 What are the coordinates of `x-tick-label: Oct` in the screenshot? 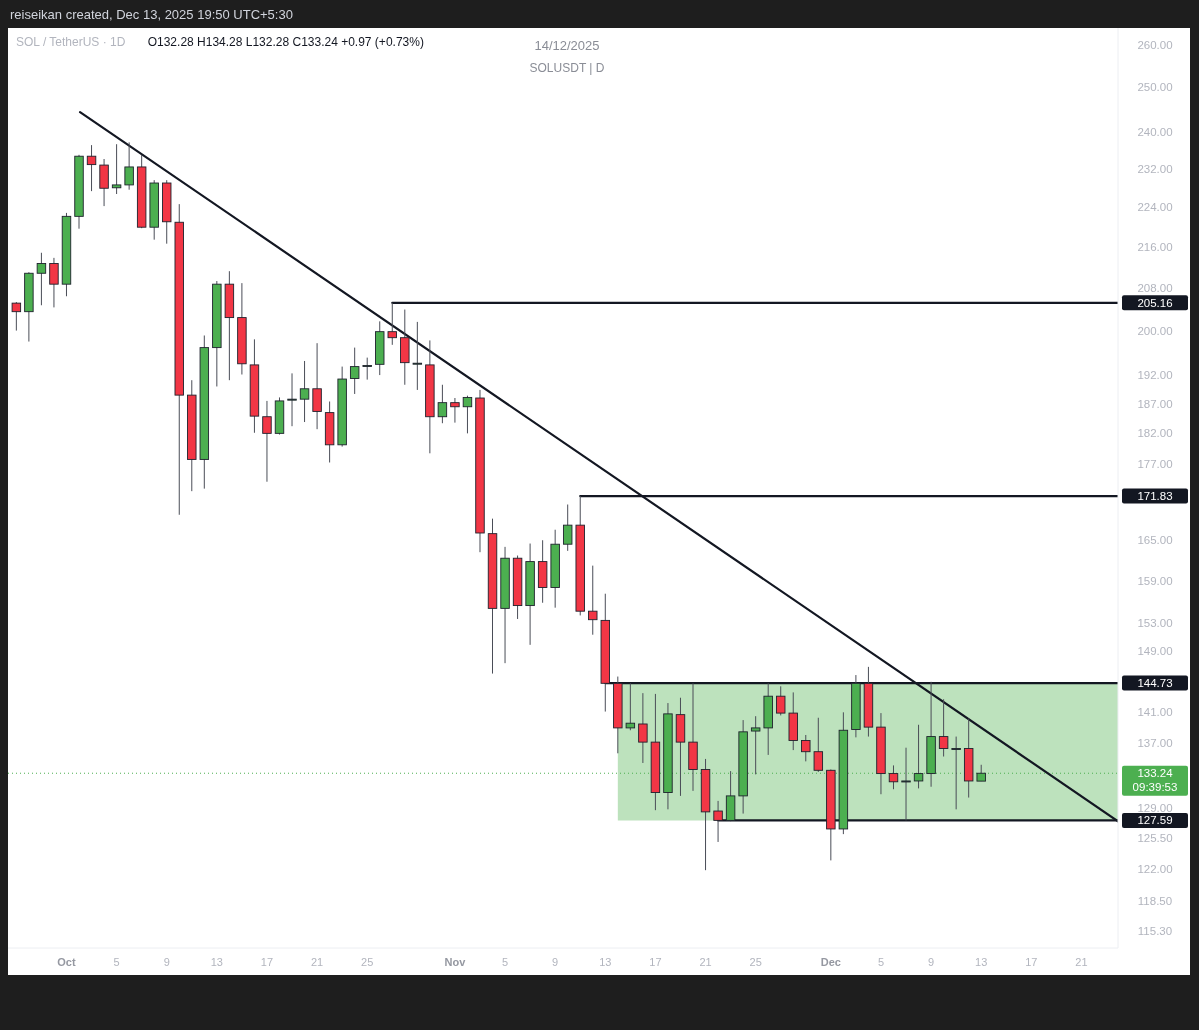 It's located at (66, 962).